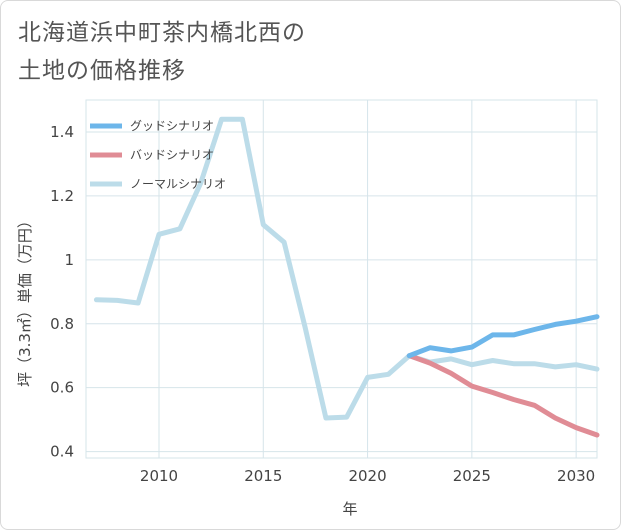  Describe the element at coordinates (62, 388) in the screenshot. I see `y-tick-label: 0.6` at that location.